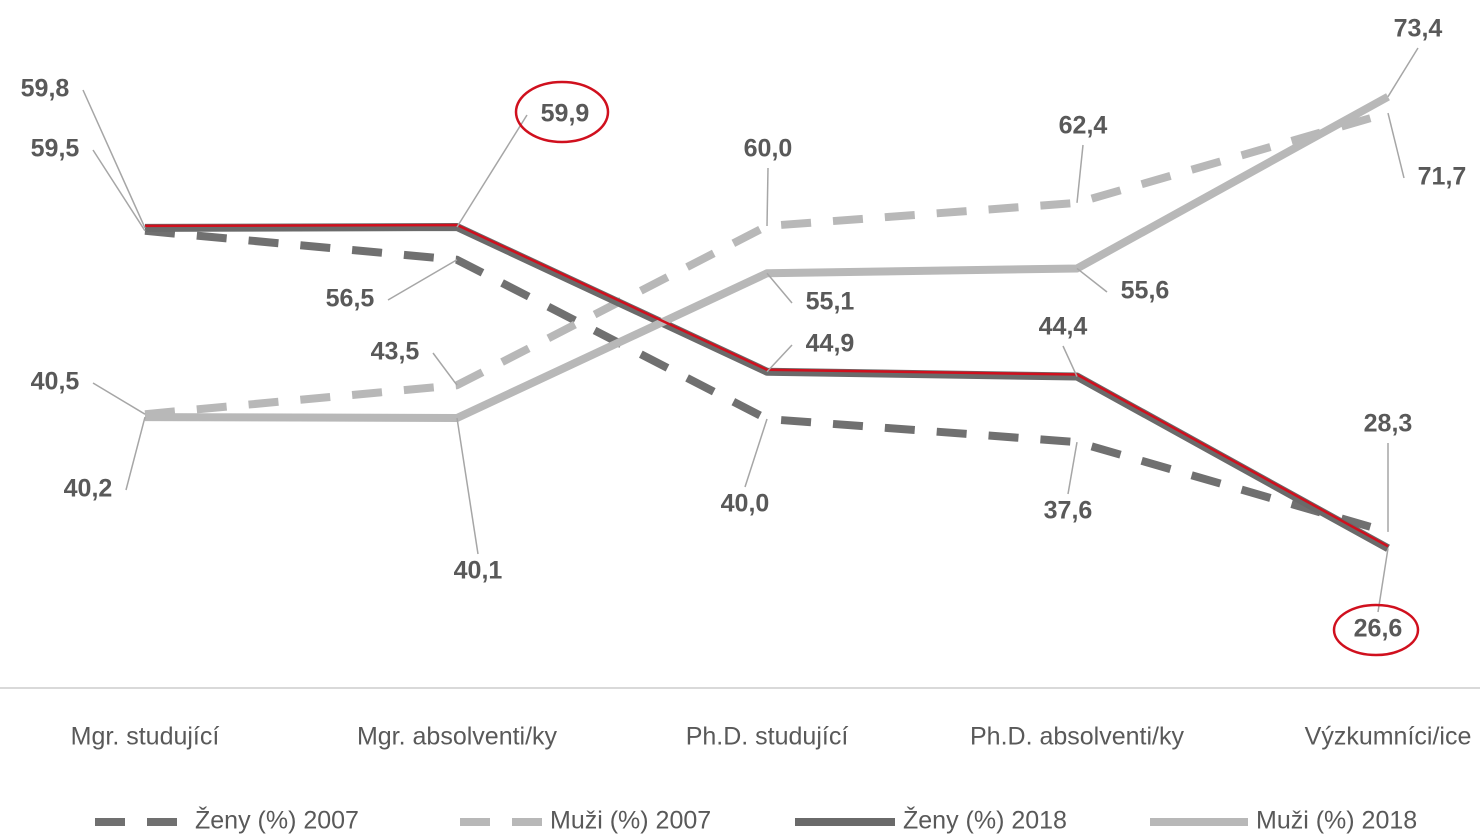  I want to click on legend-label: Ženy (%) 2007, so click(277, 820).